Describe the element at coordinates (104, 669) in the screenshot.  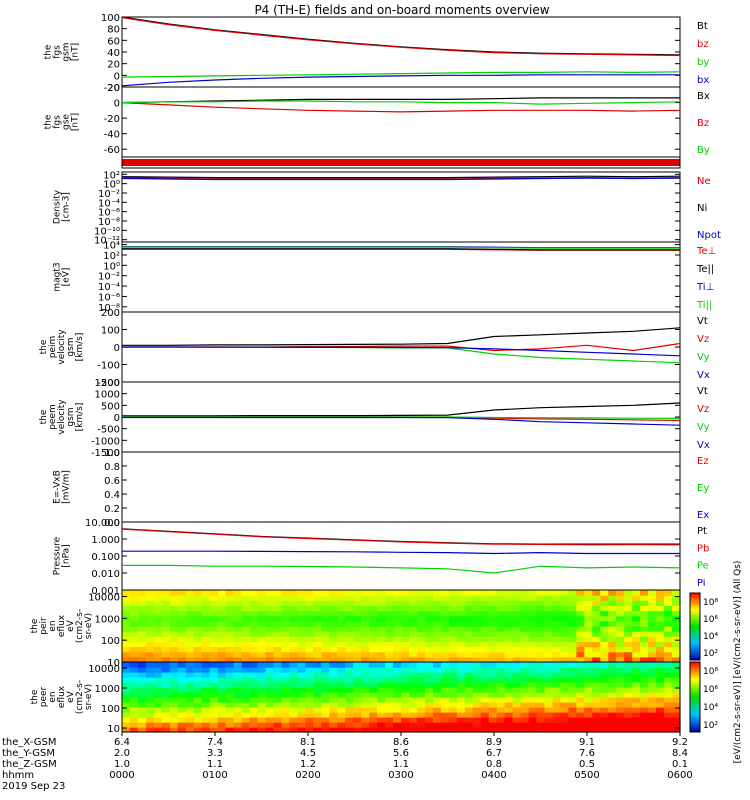
I see `y-tick-label: 10000` at that location.